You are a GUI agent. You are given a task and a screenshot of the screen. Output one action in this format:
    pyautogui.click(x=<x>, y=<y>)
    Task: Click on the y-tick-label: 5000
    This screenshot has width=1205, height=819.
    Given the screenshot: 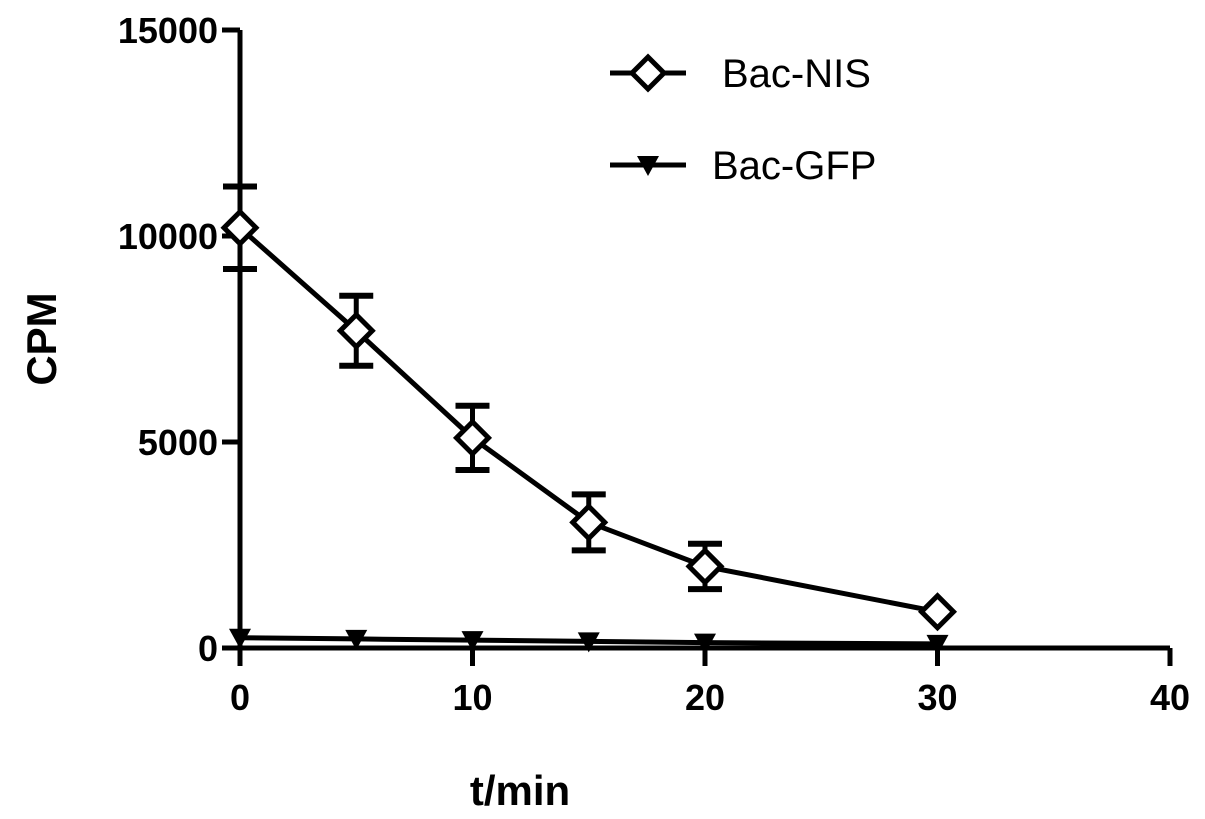 What is the action you would take?
    pyautogui.click(x=178, y=442)
    